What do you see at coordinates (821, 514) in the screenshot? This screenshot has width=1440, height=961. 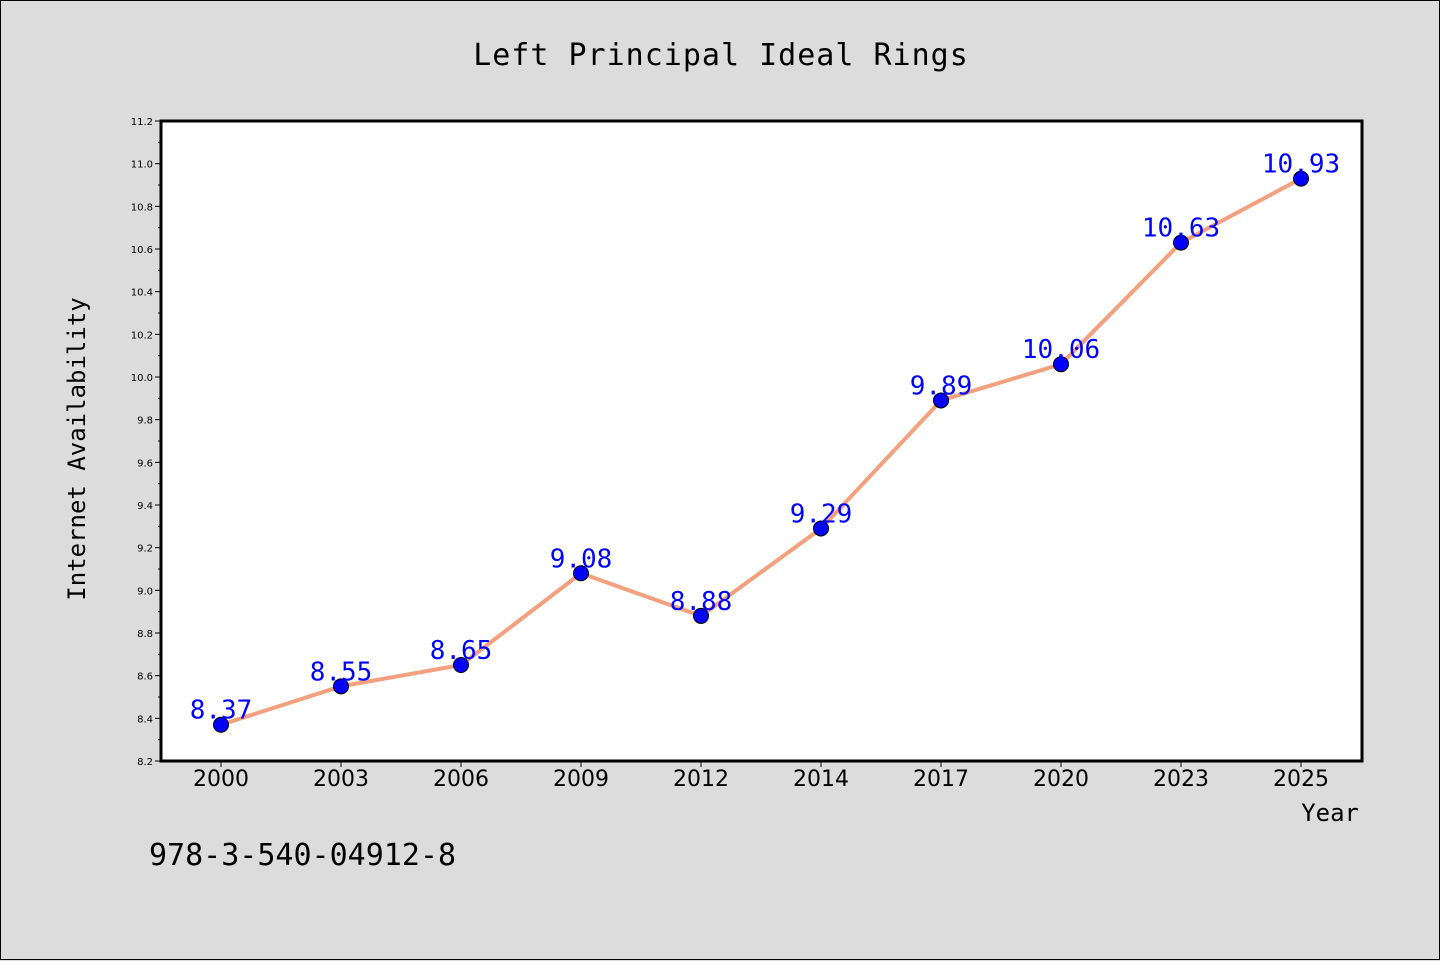 I see `data-label: 9.29` at bounding box center [821, 514].